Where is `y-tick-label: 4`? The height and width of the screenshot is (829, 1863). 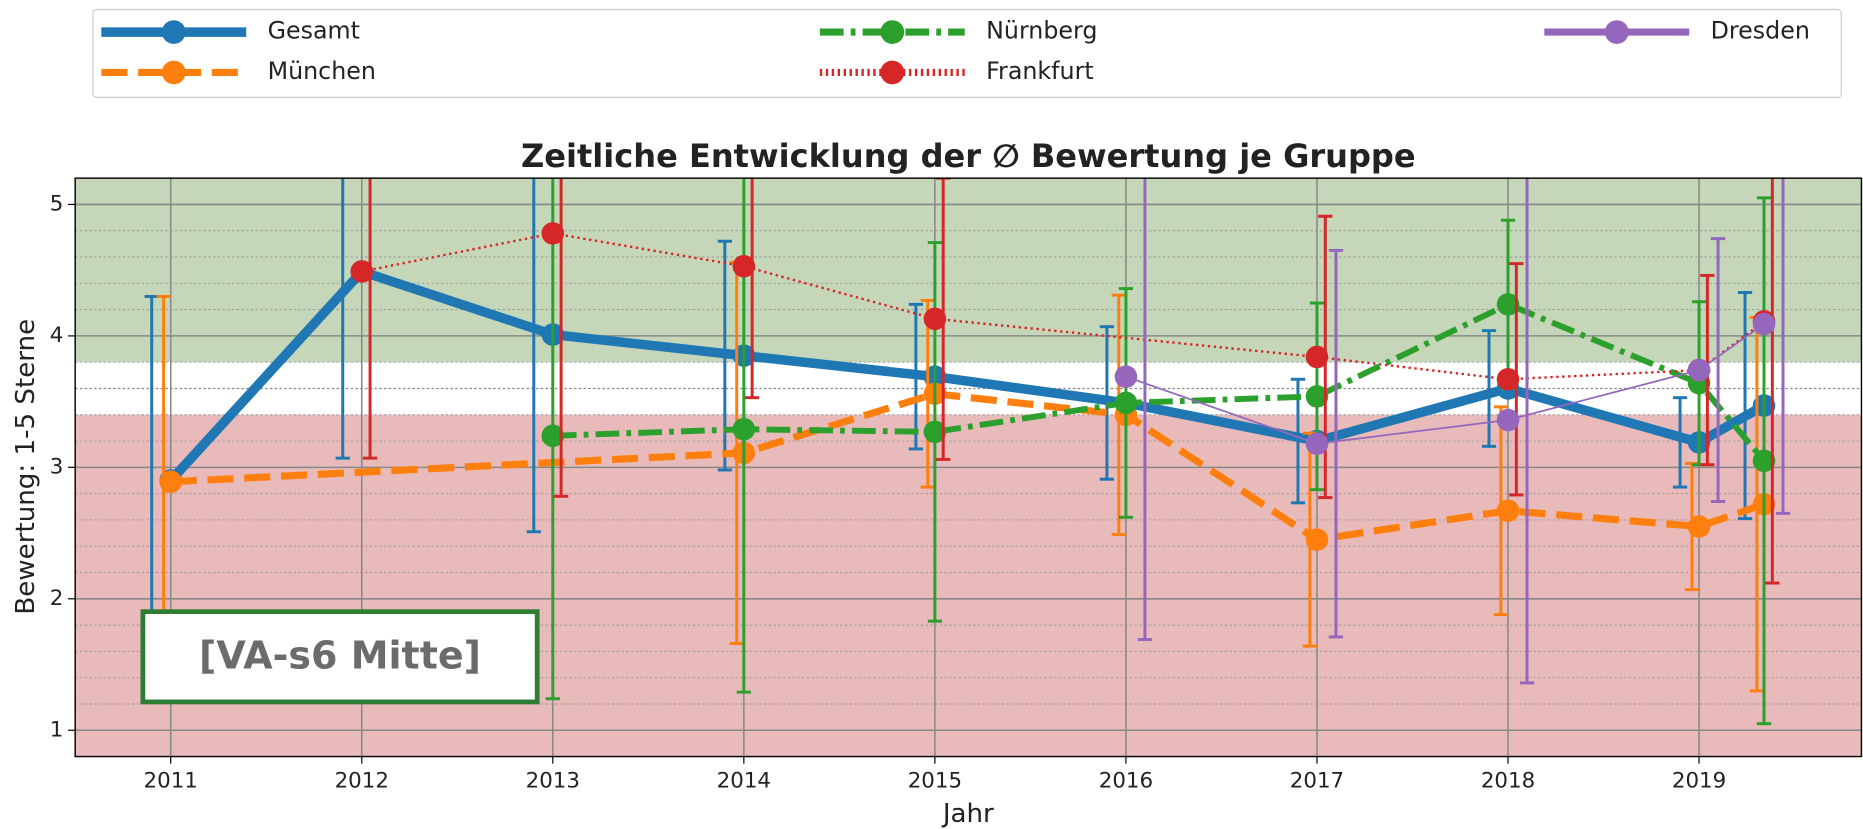 y-tick-label: 4 is located at coordinates (57, 335).